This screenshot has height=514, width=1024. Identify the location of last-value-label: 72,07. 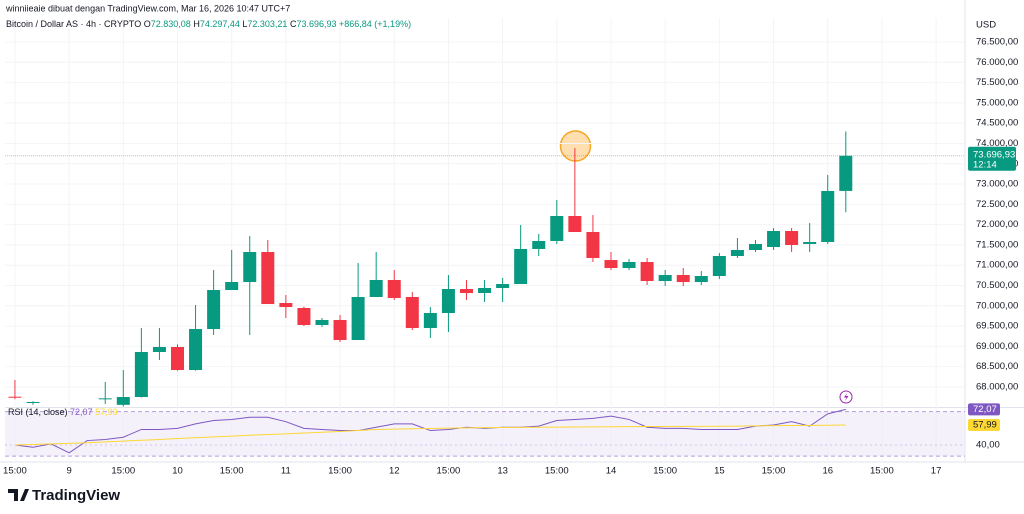
(985, 409).